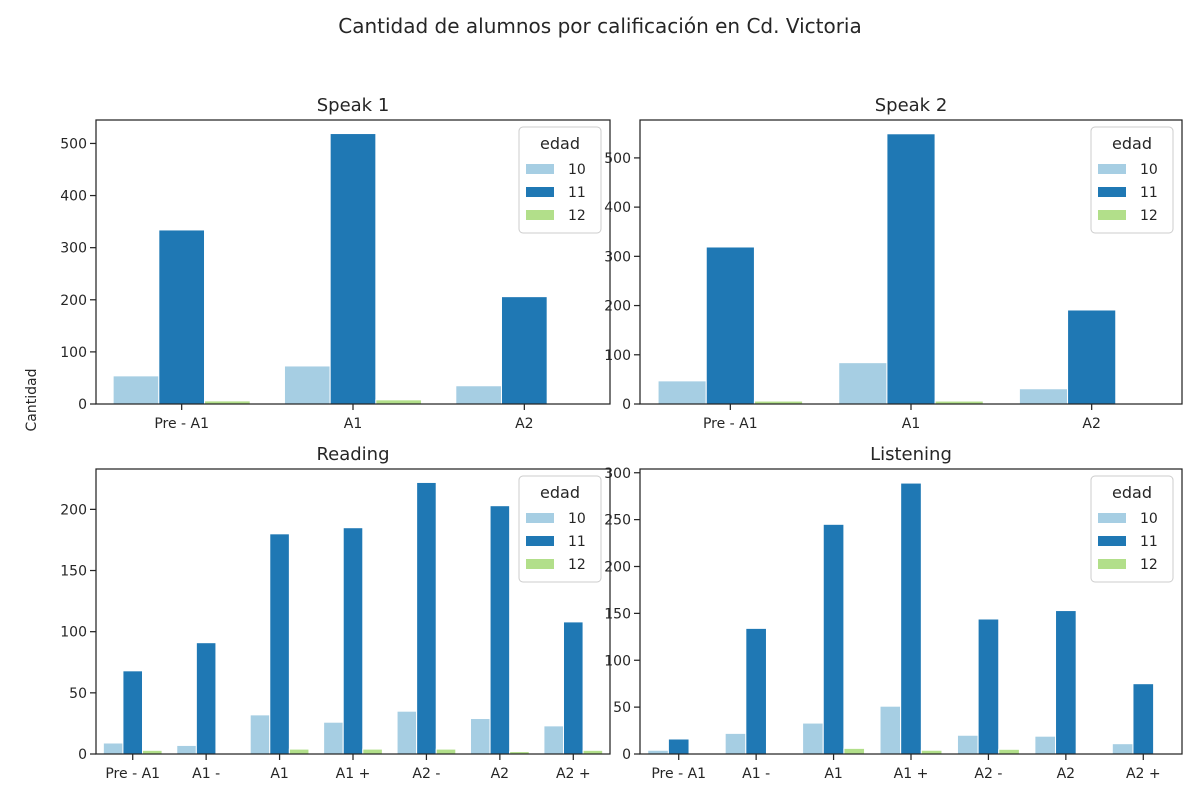 The image size is (1200, 800). Describe the element at coordinates (73, 144) in the screenshot. I see `y-tick-label: 500` at that location.